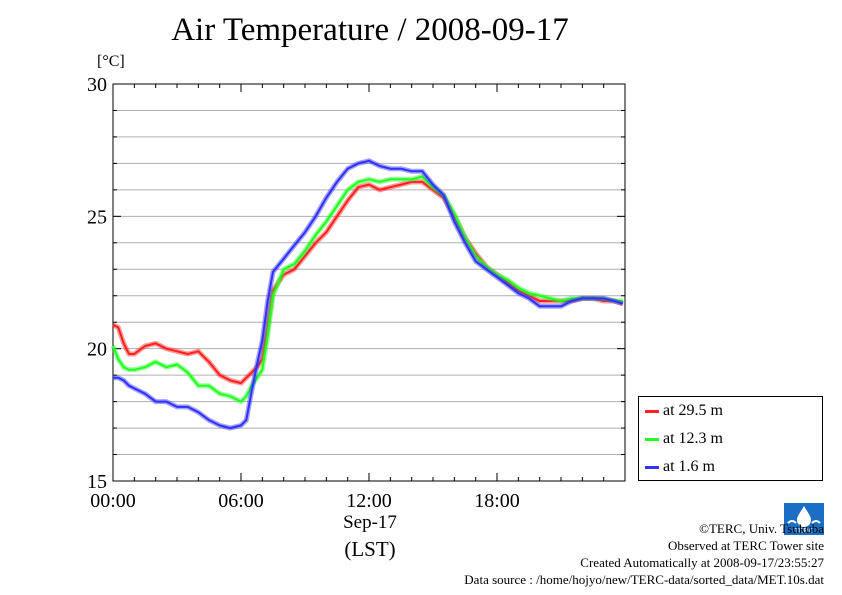  What do you see at coordinates (730, 438) in the screenshot?
I see `chart-legend: at 29.5 m at 12.3 m at 1.6 m` at bounding box center [730, 438].